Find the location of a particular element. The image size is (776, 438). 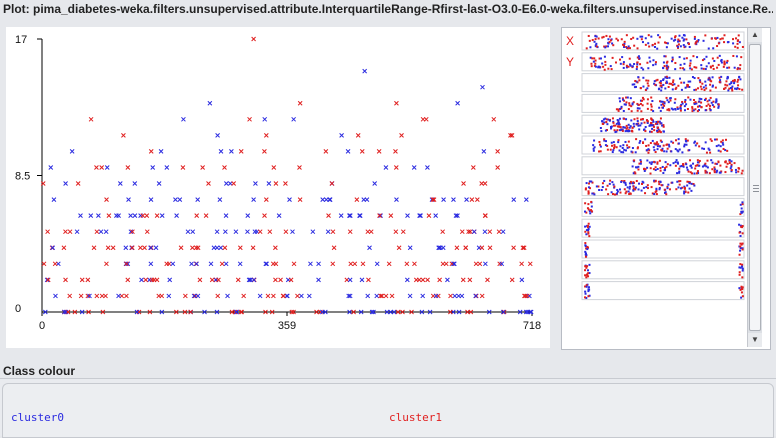

scroll-thumb is located at coordinates (755, 187).